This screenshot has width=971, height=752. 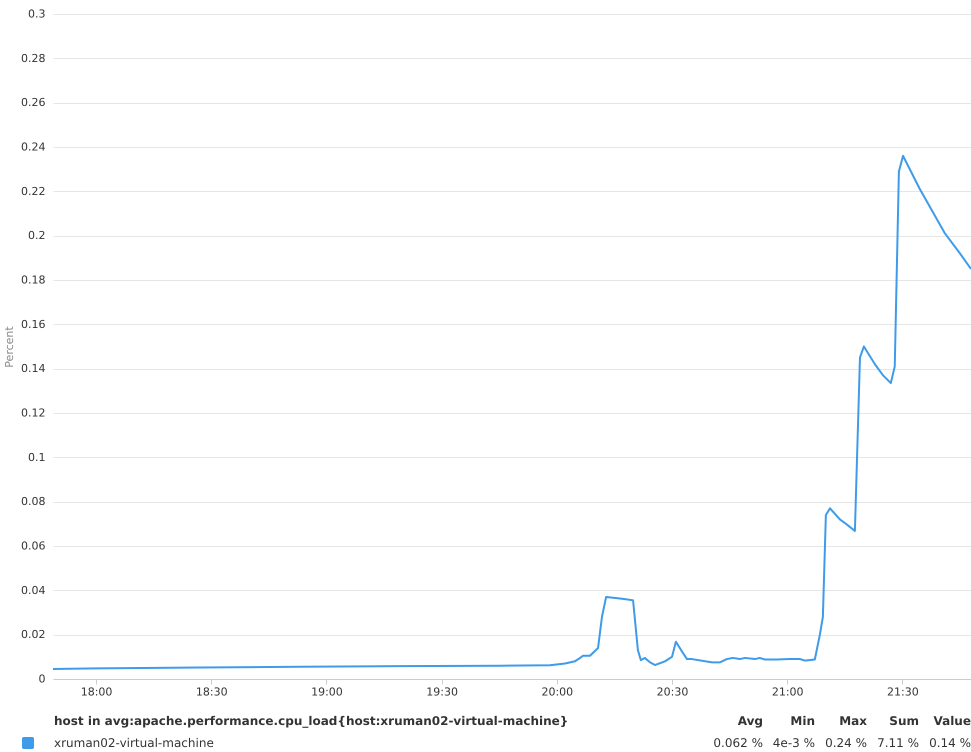 I want to click on y-tick-label: 0.16, so click(x=33, y=324).